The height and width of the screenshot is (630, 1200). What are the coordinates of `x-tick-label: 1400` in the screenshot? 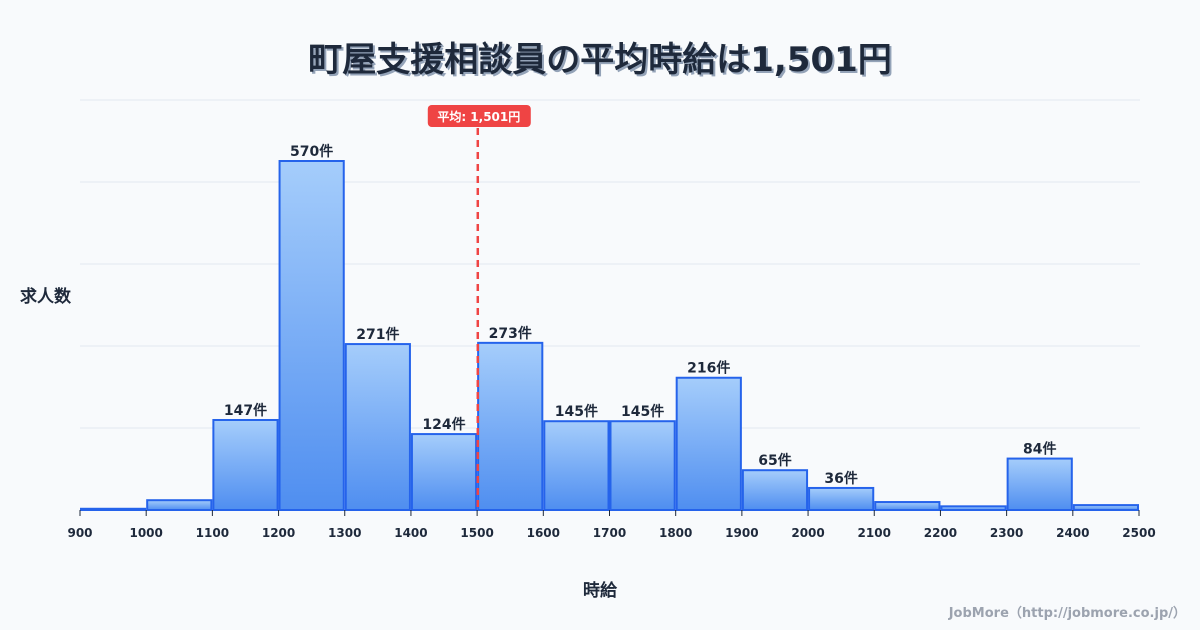 It's located at (410, 533).